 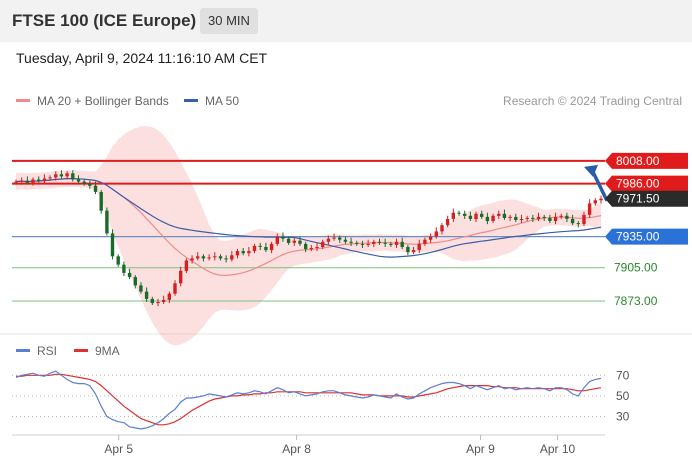 What do you see at coordinates (296, 449) in the screenshot?
I see `time-label-apr-8: Apr 8` at bounding box center [296, 449].